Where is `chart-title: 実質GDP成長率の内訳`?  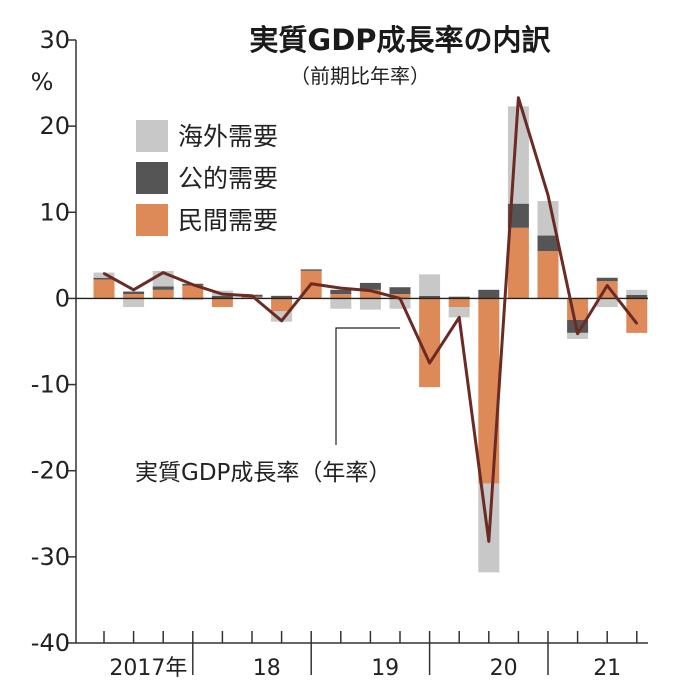
chart-title: 実質GDP成長率の内訳 is located at coordinates (400, 40).